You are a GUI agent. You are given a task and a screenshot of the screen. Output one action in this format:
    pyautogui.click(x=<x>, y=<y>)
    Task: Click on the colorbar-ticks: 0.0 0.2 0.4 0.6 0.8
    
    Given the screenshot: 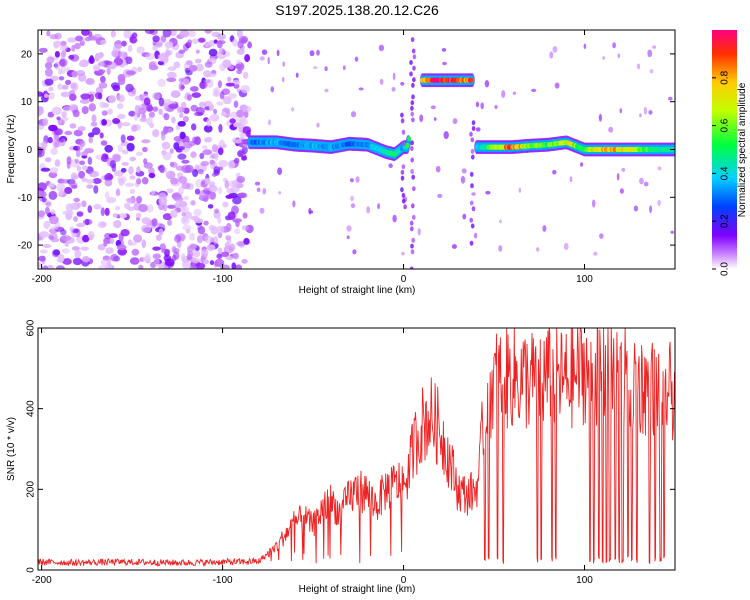 What is the action you would take?
    pyautogui.click(x=721, y=173)
    